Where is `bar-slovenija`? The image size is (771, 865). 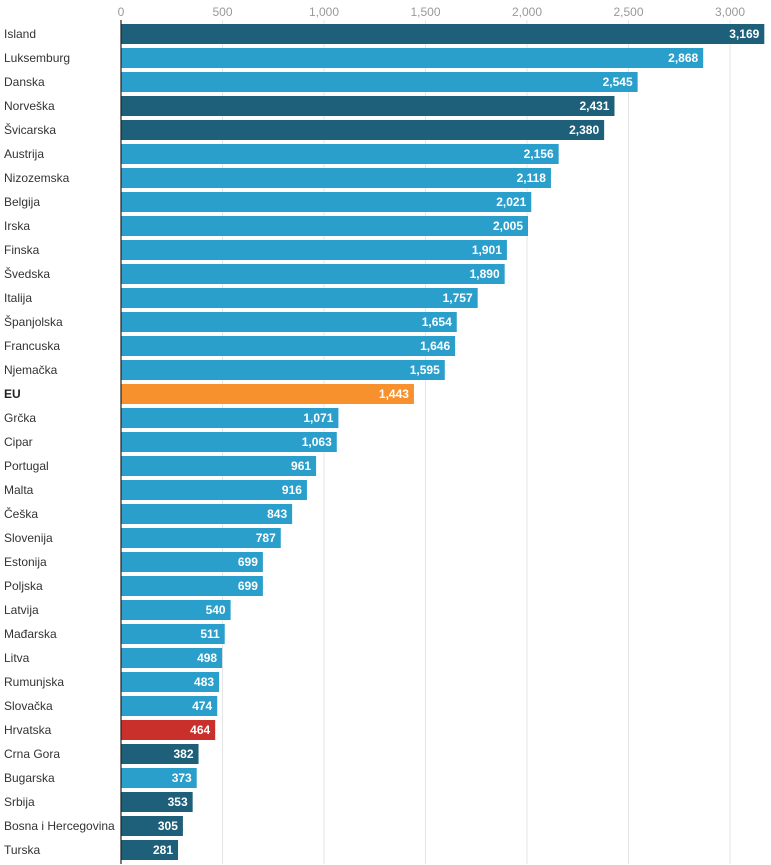
bar-slovenija is located at coordinates (201, 538).